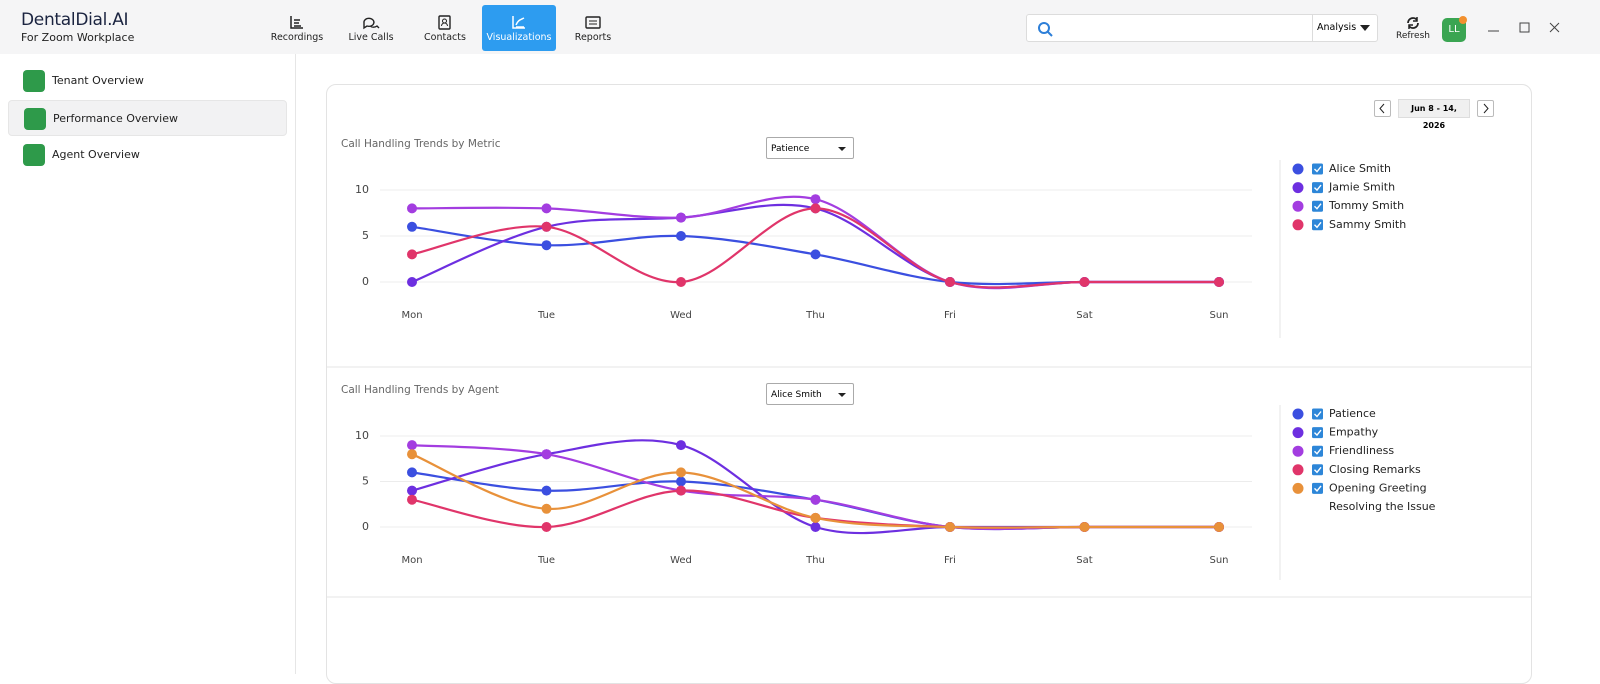 The image size is (1600, 684). What do you see at coordinates (1360, 168) in the screenshot?
I see `legend-label: Alice Smith` at bounding box center [1360, 168].